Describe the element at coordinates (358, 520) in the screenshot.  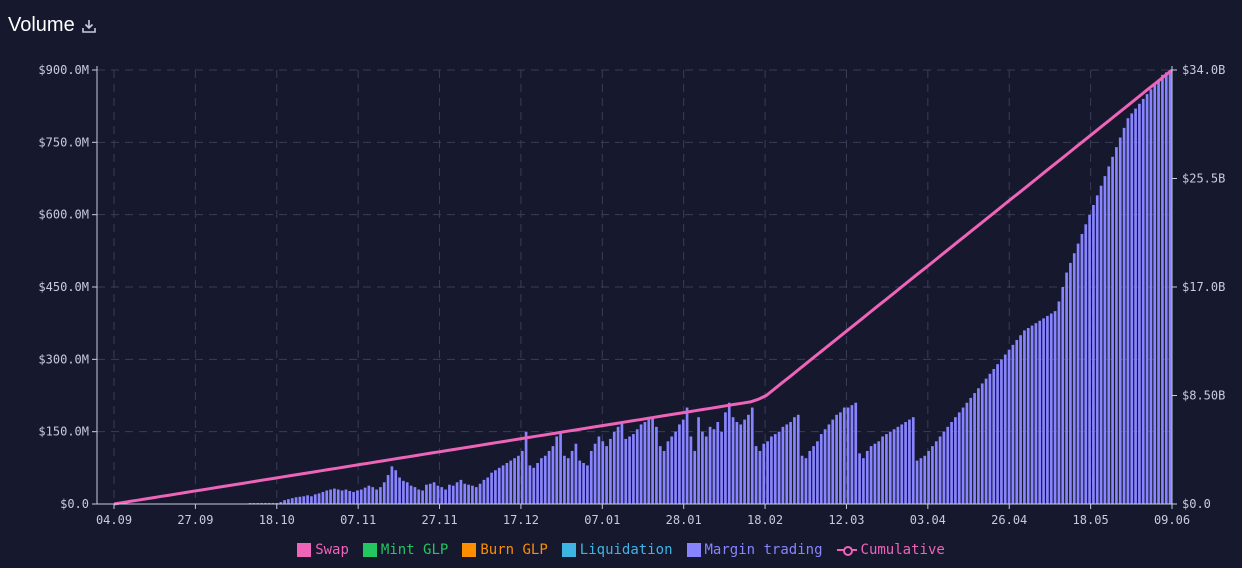
I see `x-tick-label: 07.11` at that location.